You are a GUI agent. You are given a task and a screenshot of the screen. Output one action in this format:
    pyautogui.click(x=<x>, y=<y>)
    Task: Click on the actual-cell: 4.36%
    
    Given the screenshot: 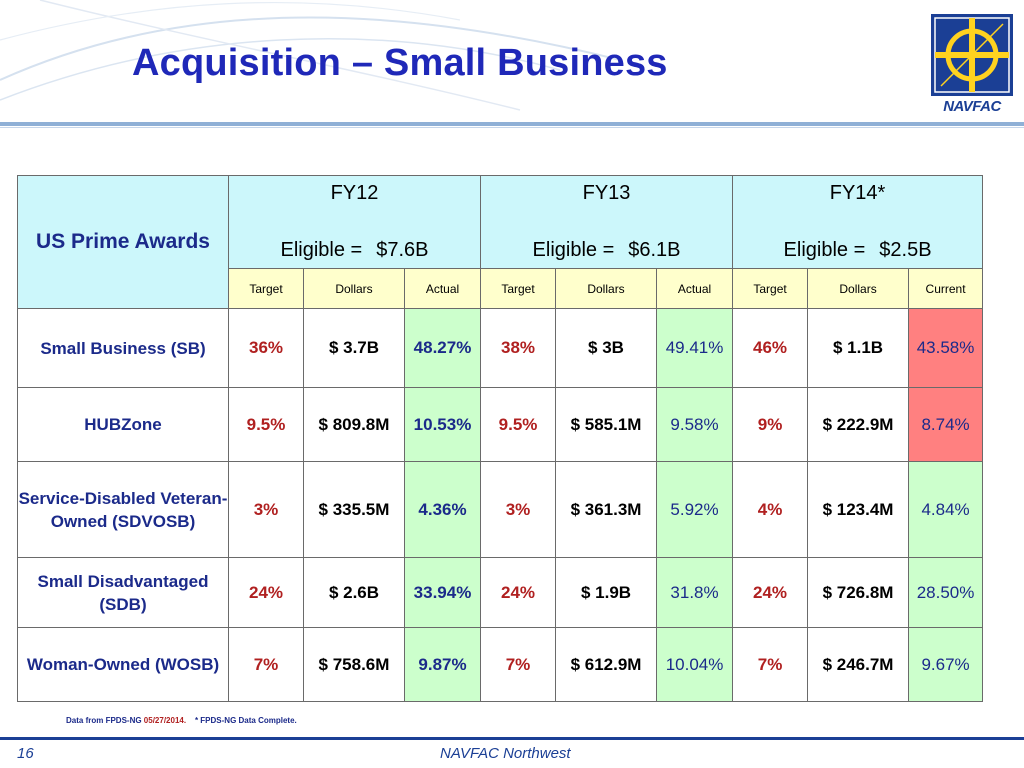 What is the action you would take?
    pyautogui.click(x=442, y=509)
    